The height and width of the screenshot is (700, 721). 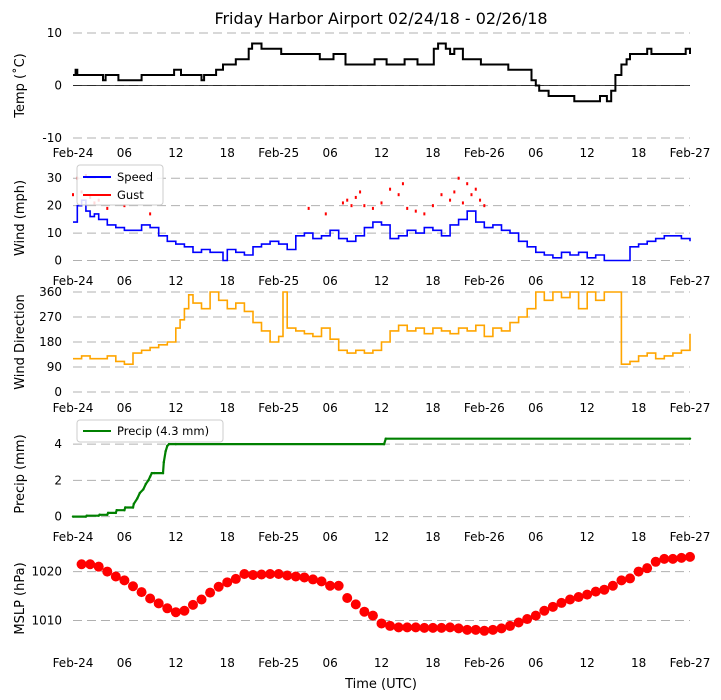 I want to click on direction-xtick-label: Feb-25, so click(x=278, y=408).